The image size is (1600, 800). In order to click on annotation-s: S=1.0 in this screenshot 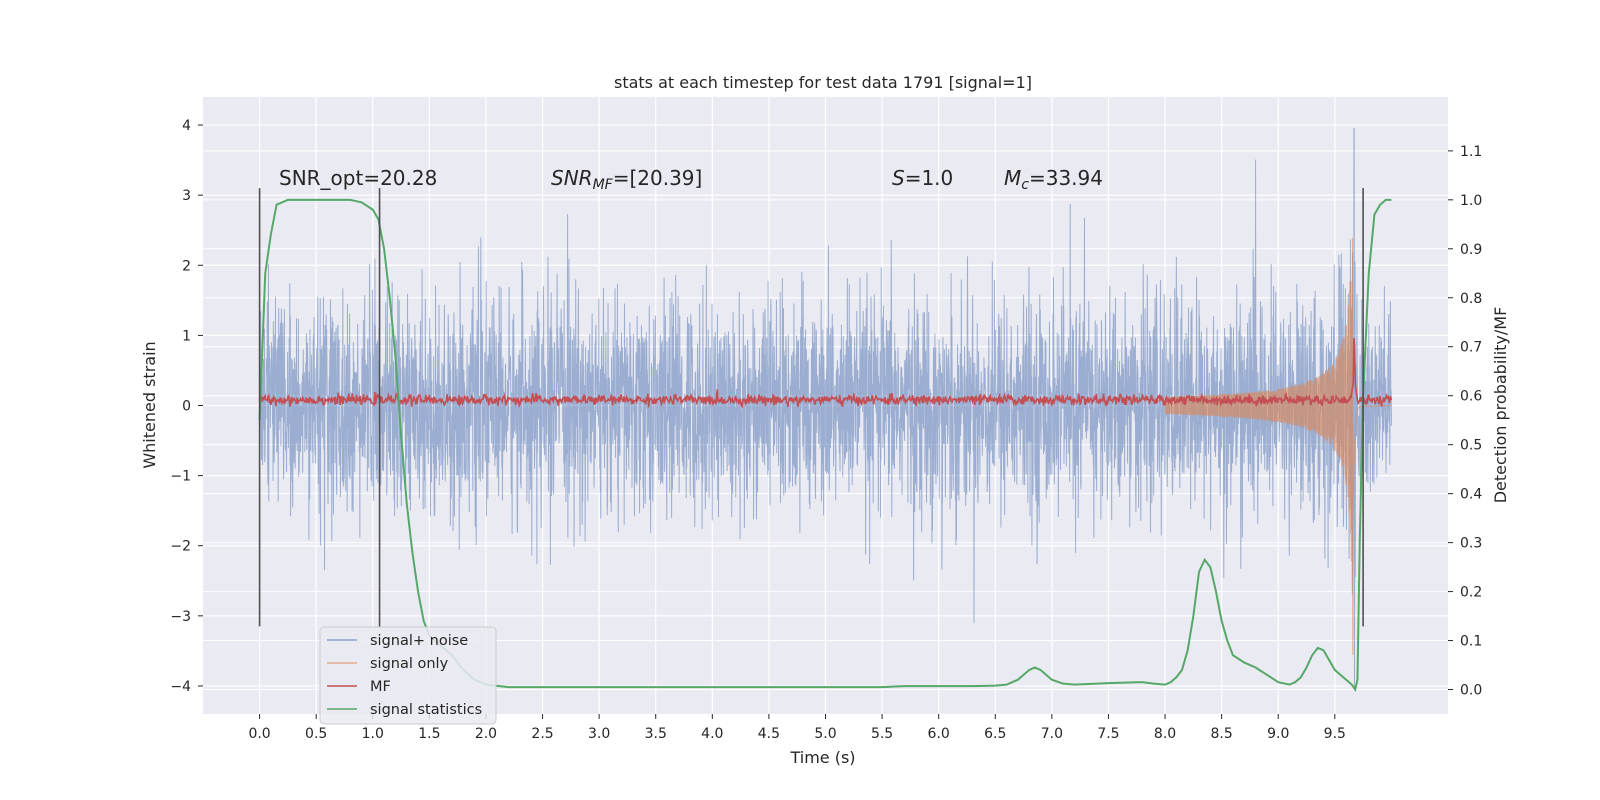, I will do `click(922, 178)`.